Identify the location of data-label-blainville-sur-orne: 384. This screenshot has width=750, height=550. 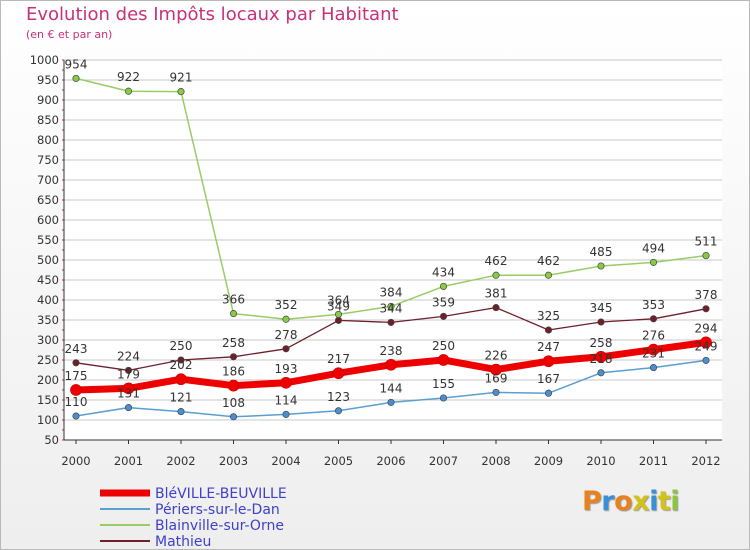
(391, 292).